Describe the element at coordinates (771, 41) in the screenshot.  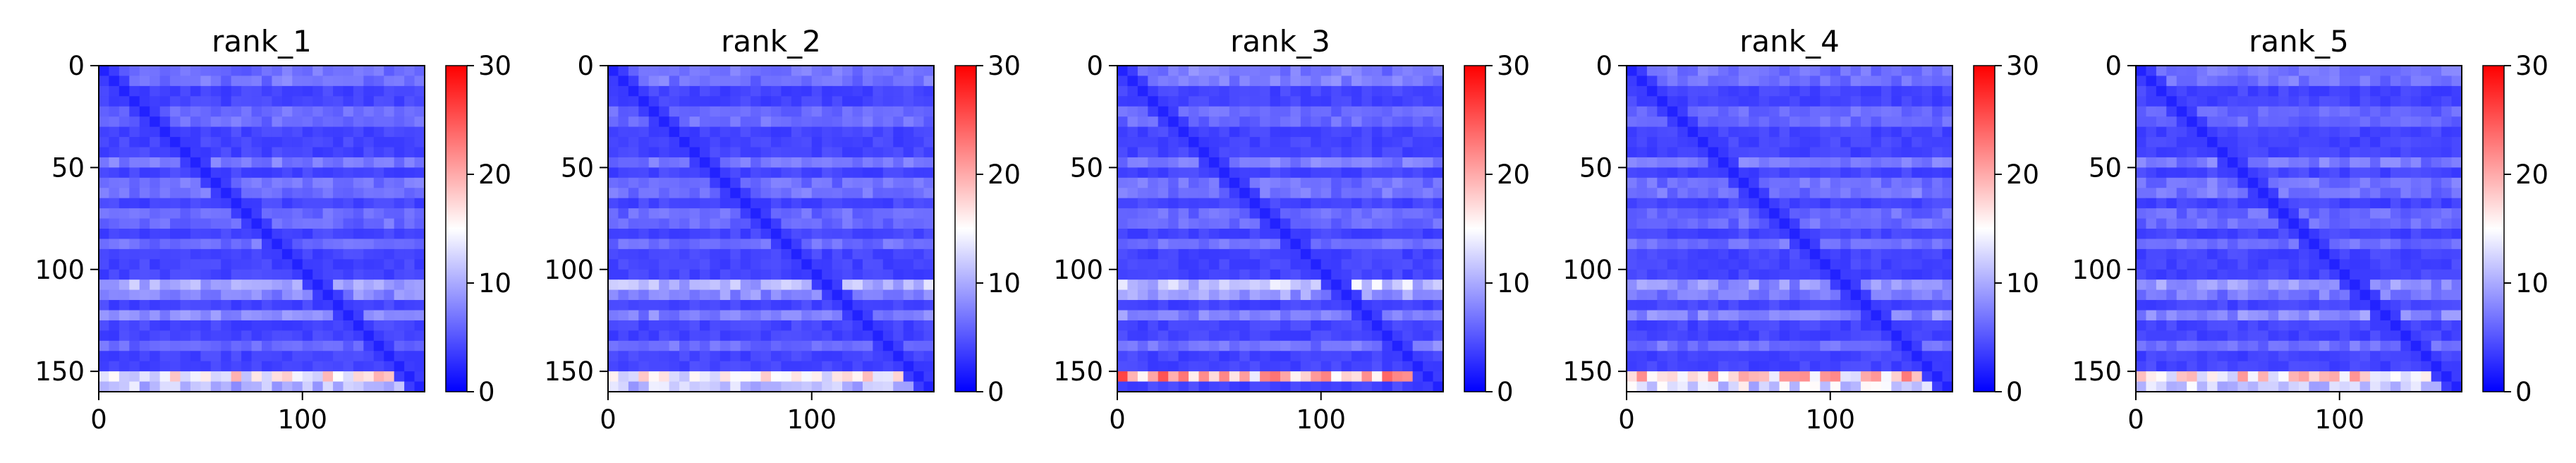
I see `panel-title: rank_2` at that location.